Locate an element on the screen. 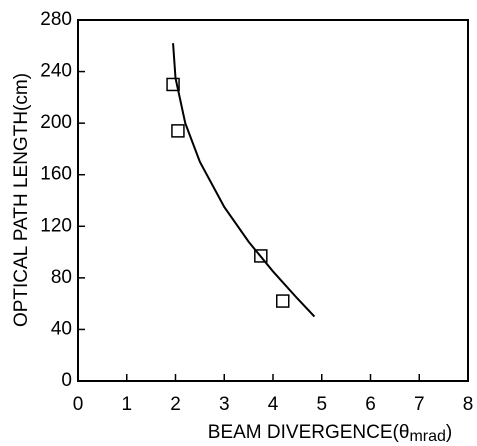 The height and width of the screenshot is (446, 477). x-axis-label: BEAM DIVERGENCE(θmrad) is located at coordinates (330, 433).